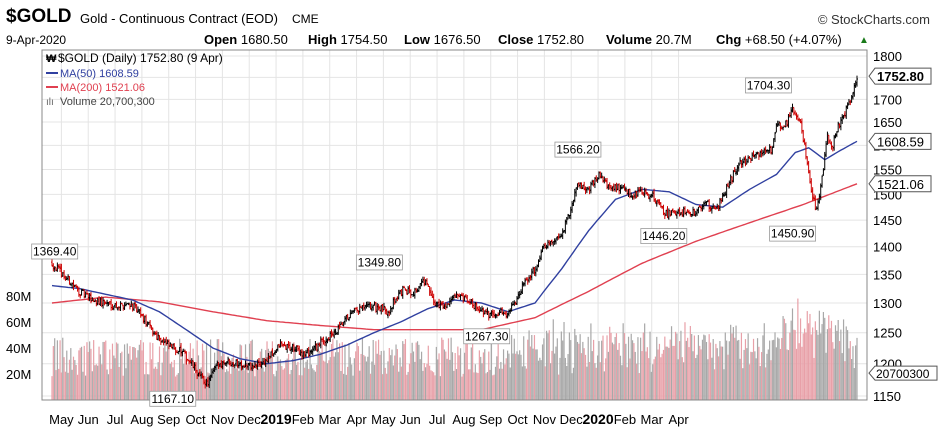  I want to click on month-tick-label: Nov, so click(223, 419).